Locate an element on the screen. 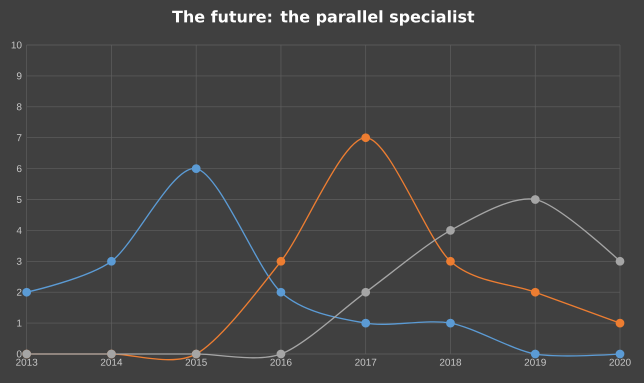 This screenshot has width=644, height=383. y-tick-label: 2 is located at coordinates (19, 292).